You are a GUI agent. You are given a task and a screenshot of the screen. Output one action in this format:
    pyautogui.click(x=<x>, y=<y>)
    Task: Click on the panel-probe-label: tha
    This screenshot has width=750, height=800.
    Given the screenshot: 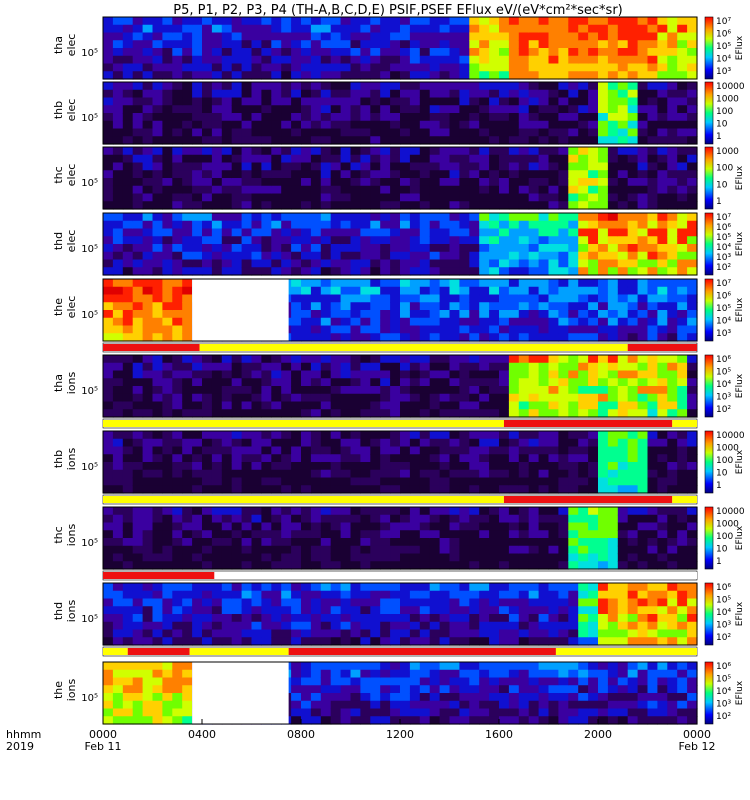 What is the action you would take?
    pyautogui.click(x=58, y=383)
    